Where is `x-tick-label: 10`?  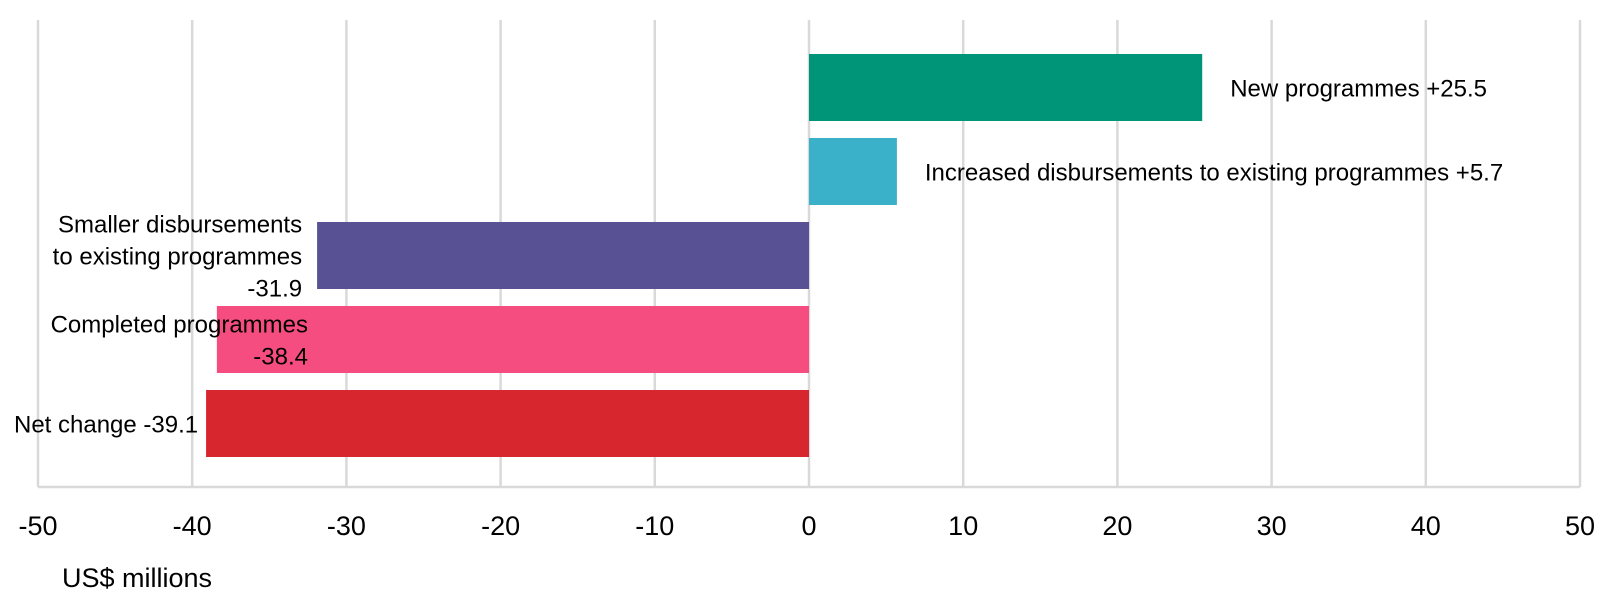
x-tick-label: 10 is located at coordinates (963, 526).